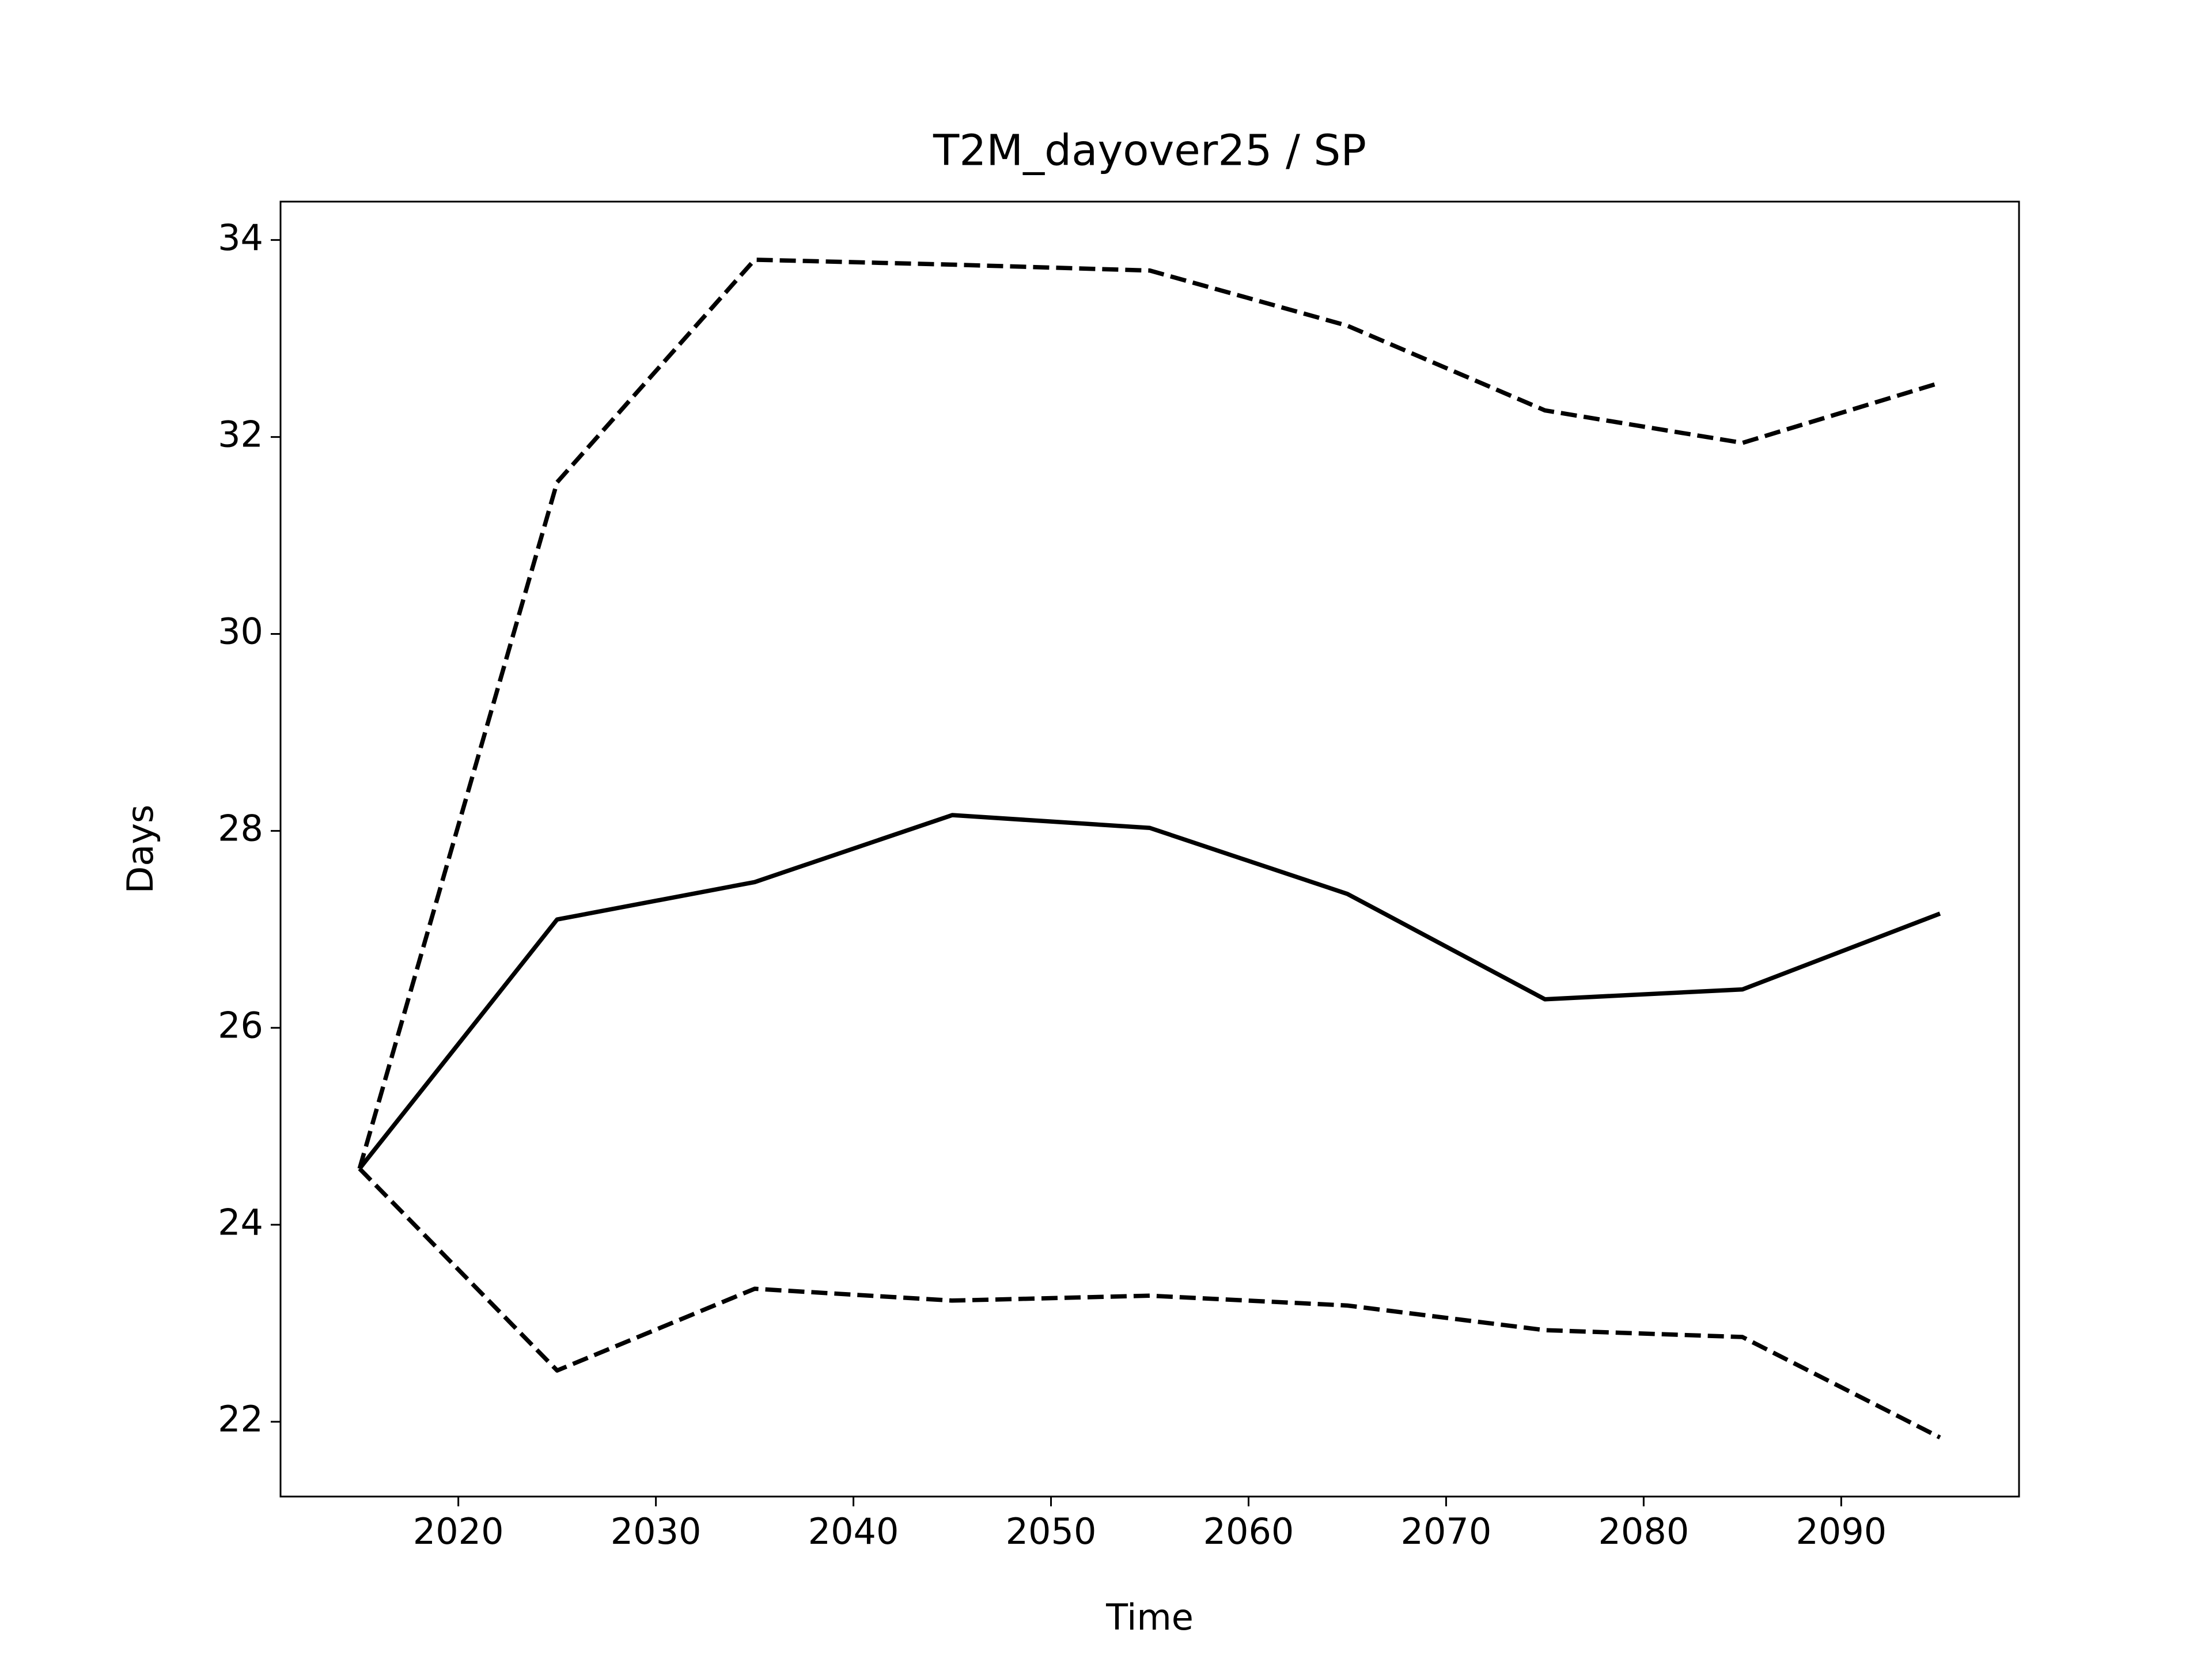 This screenshot has width=2212, height=1659. What do you see at coordinates (656, 1531) in the screenshot?
I see `x-tick-label: 2030` at bounding box center [656, 1531].